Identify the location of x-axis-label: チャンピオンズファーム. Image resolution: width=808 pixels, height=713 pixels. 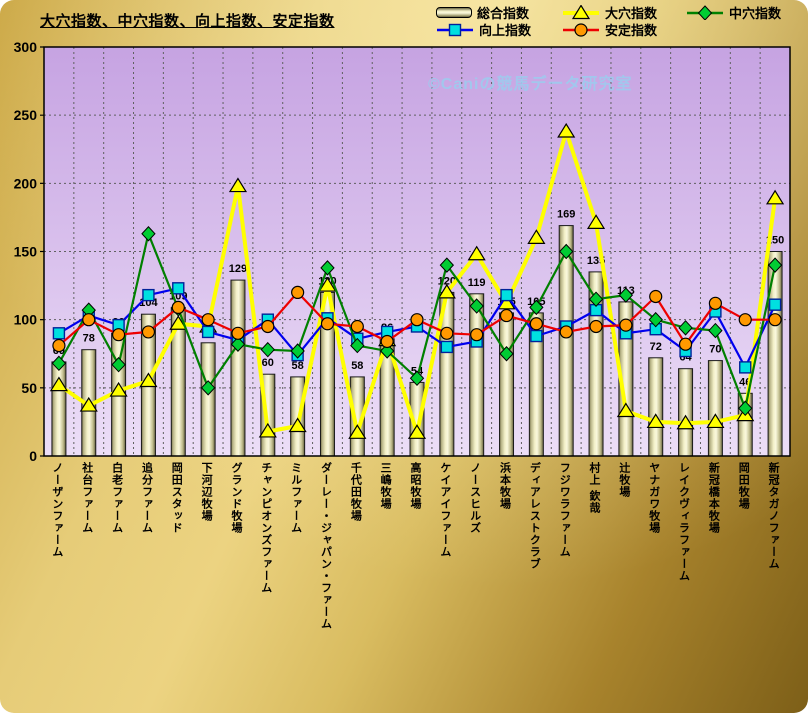
(265, 528).